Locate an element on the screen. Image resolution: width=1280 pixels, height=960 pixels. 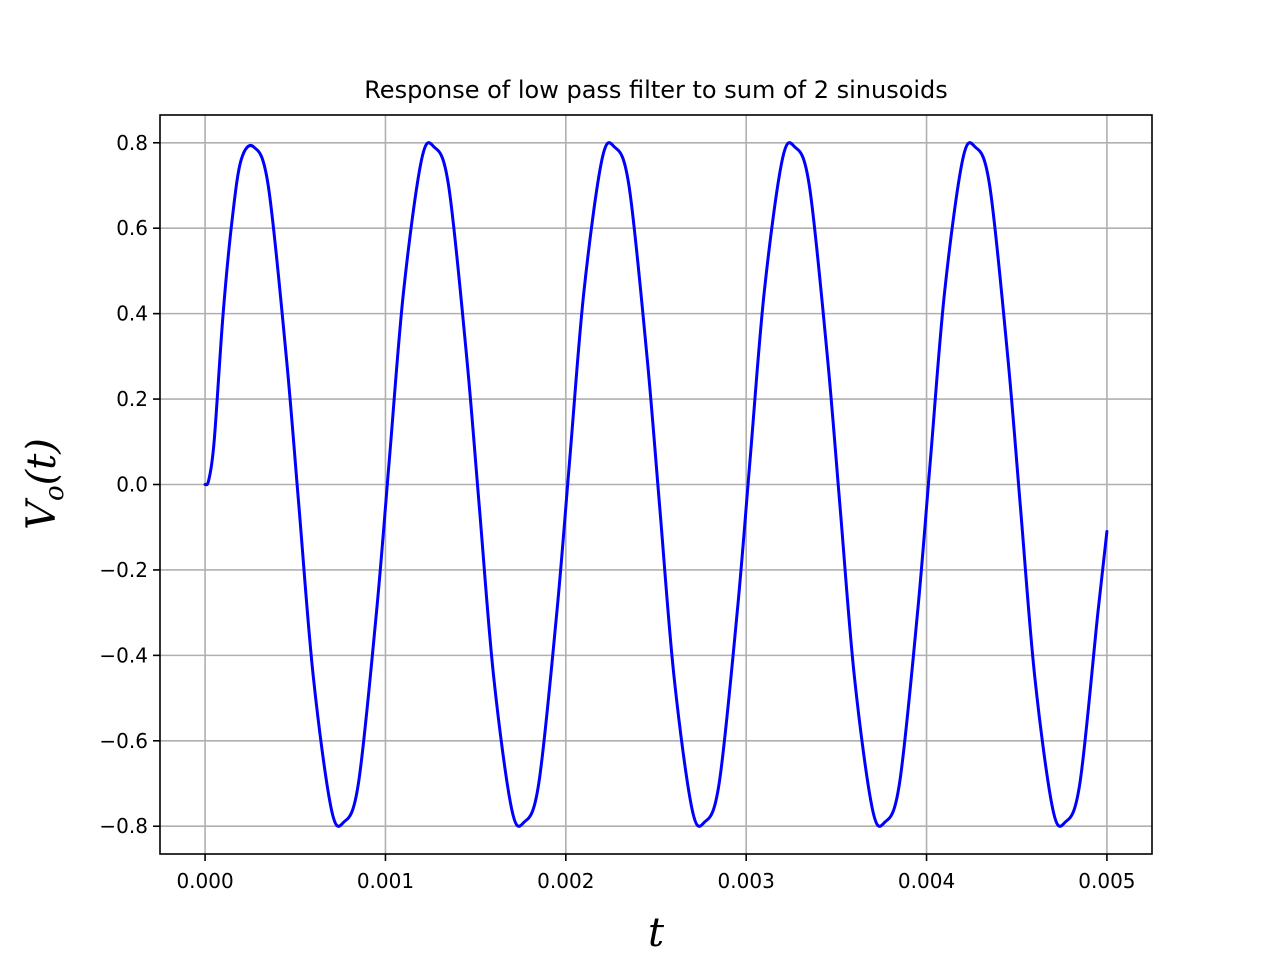
x-tick-label: 0.000 is located at coordinates (204, 881).